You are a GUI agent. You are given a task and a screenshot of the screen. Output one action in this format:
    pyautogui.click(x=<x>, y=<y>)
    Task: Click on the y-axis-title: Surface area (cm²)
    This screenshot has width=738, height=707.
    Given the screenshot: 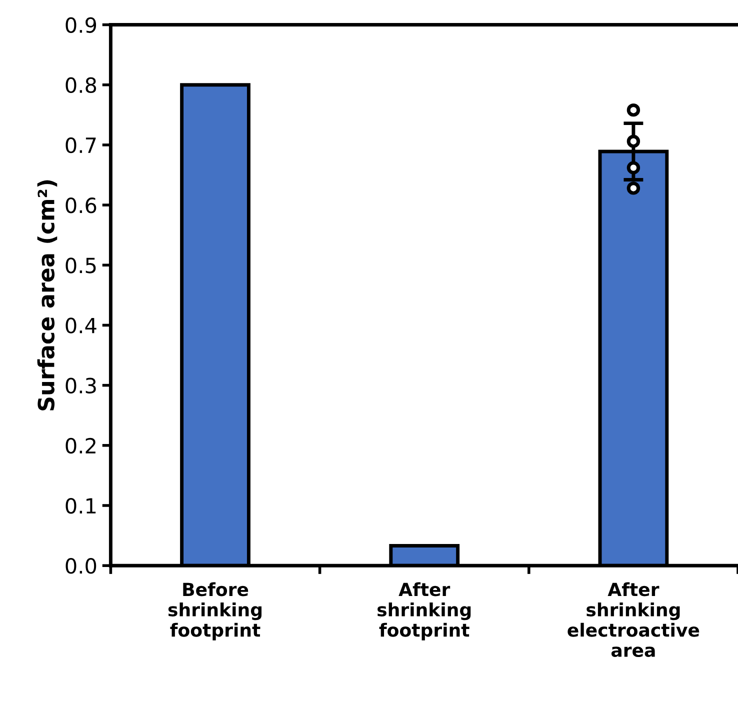 What is the action you would take?
    pyautogui.click(x=47, y=295)
    